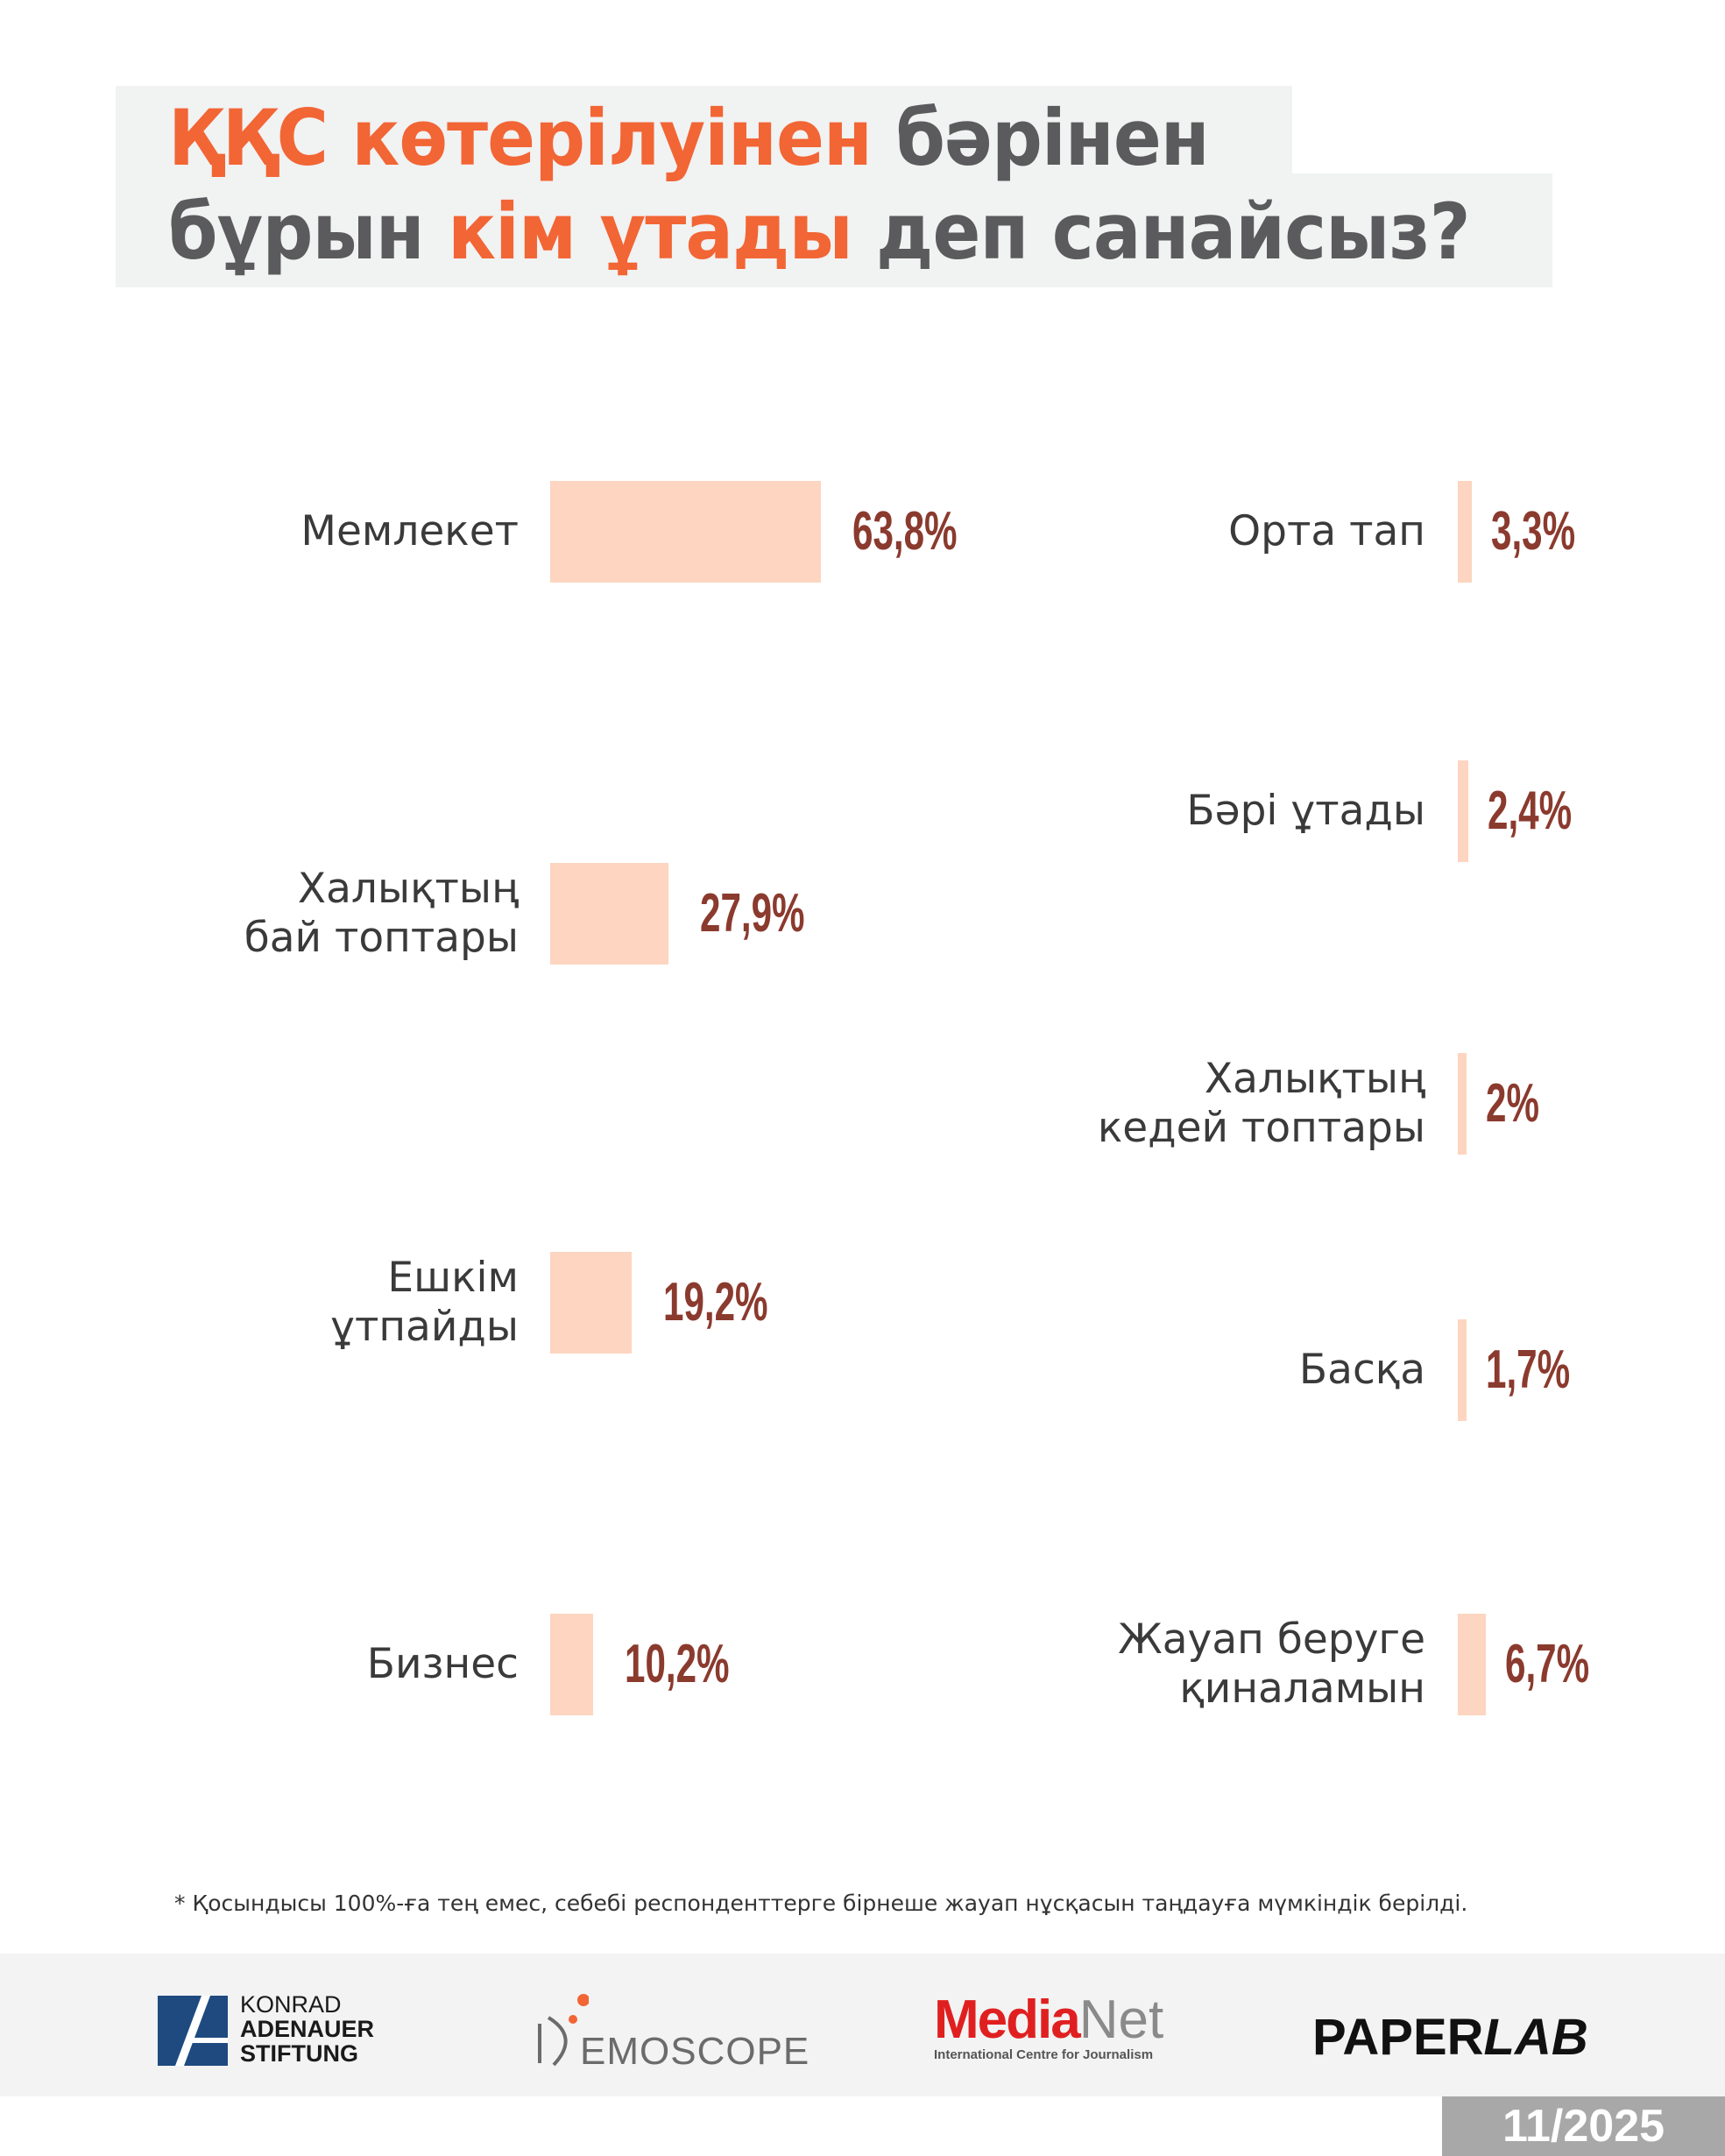 The image size is (1725, 2156). I want to click on category-label-line: Жауап беруге, so click(1271, 1640).